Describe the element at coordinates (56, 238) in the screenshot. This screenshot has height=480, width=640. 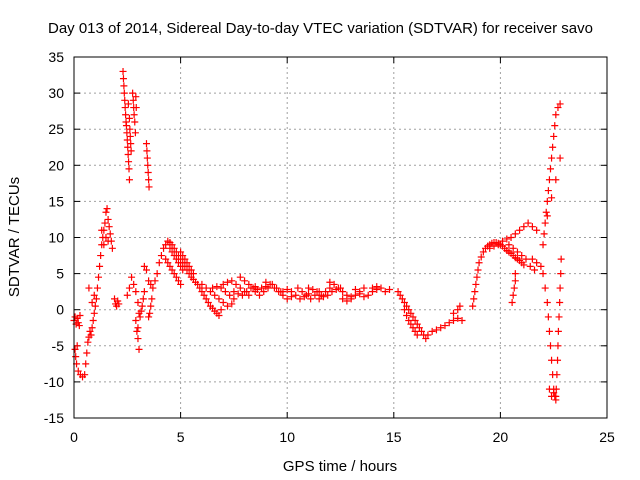
I see `y-tick-label: 10` at that location.